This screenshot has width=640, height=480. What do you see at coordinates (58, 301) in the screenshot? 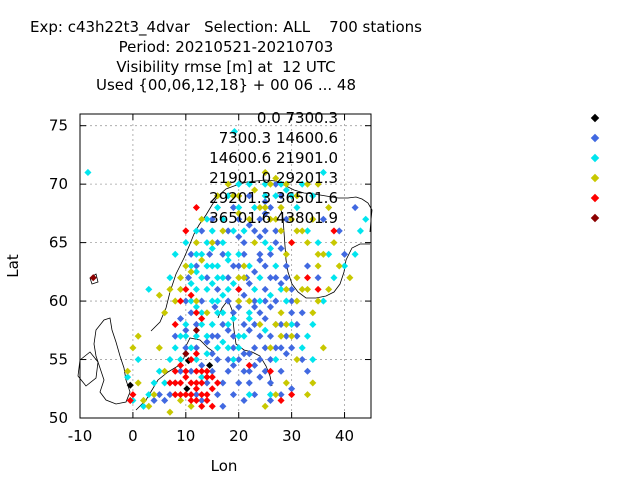
I see `y-tick-label: 60` at bounding box center [58, 301].